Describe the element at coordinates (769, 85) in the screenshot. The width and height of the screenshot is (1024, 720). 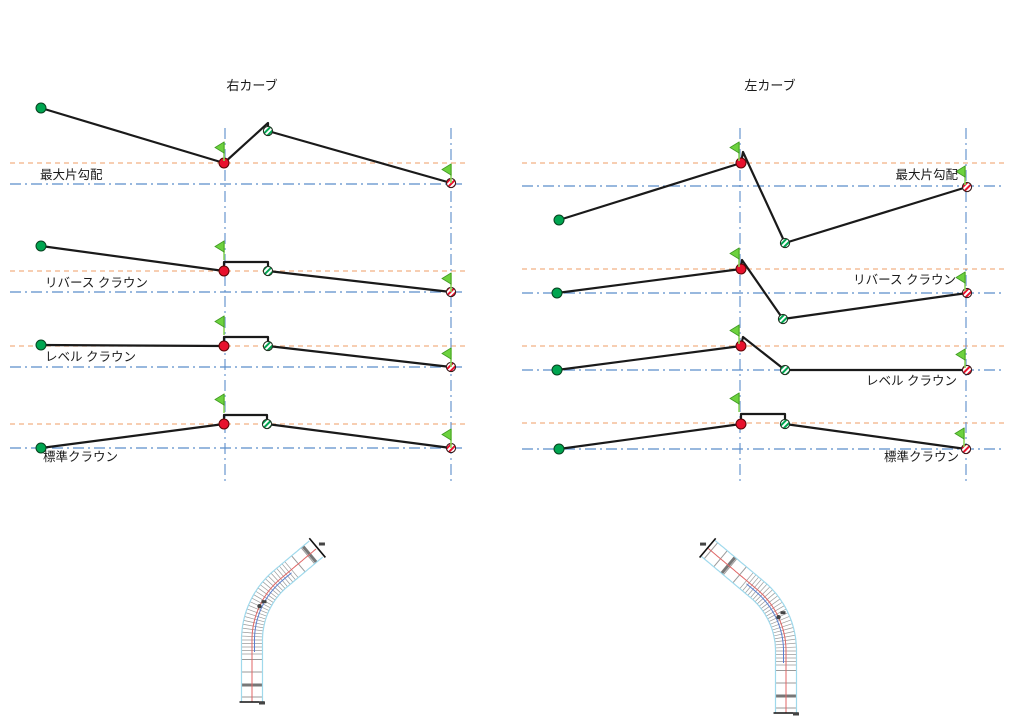
I see `panel-title: 左カーブ` at that location.